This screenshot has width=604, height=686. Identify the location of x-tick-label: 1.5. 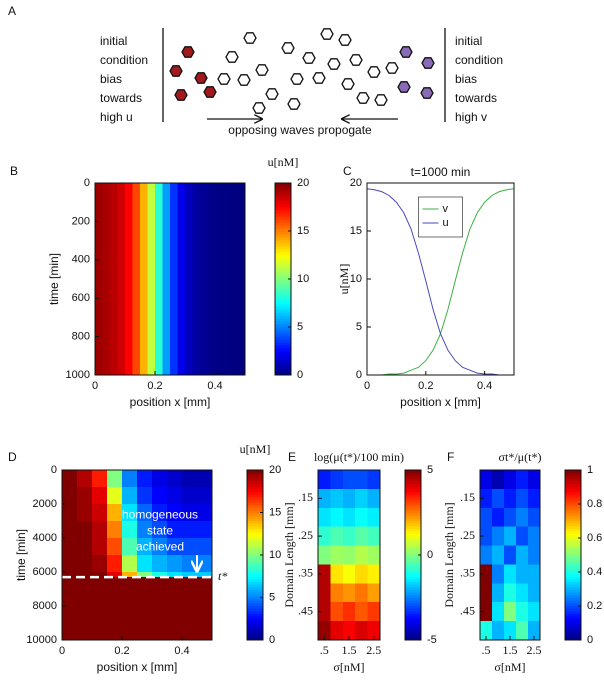
(510, 650).